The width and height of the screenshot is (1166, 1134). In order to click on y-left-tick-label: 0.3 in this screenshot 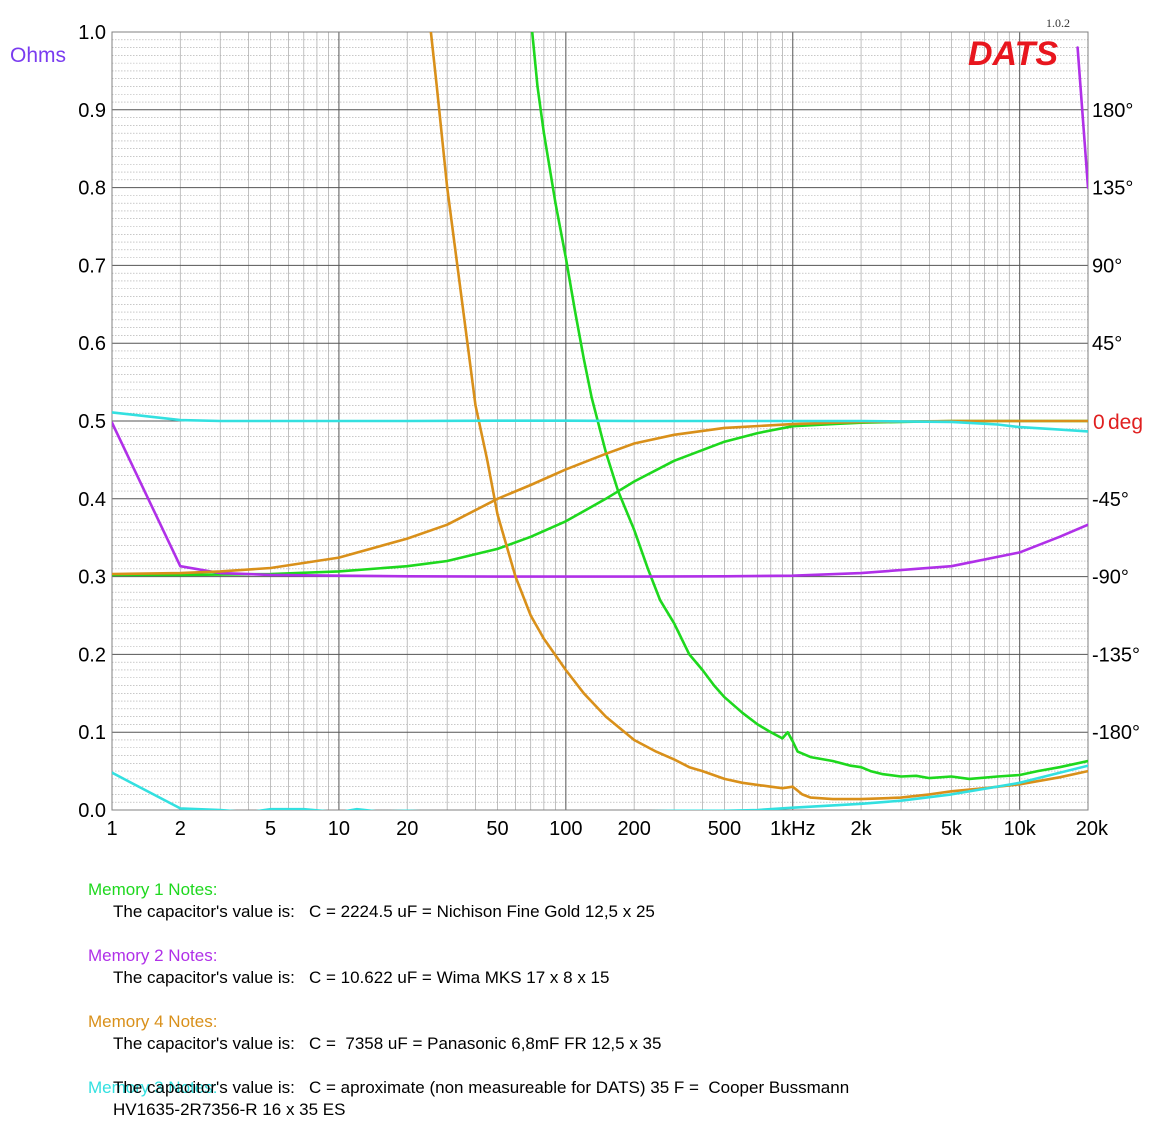, I will do `click(92, 578)`.